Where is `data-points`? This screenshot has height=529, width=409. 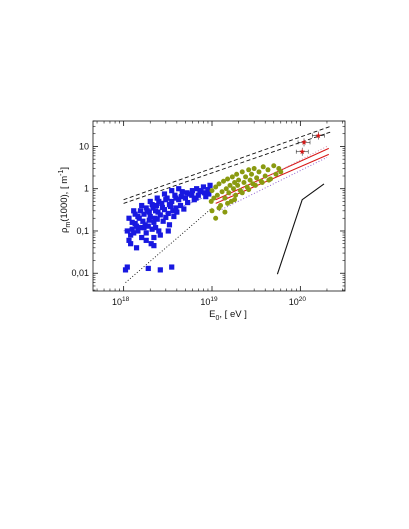 data-points is located at coordinates (223, 202).